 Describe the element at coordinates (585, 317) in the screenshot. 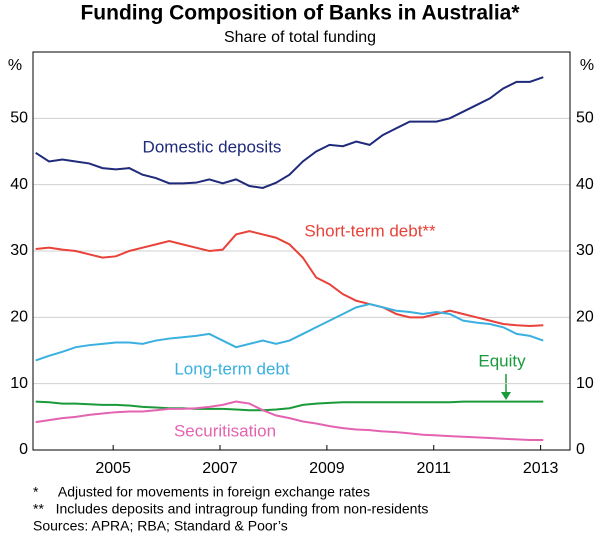

I see `y2-tick-label: 20` at that location.